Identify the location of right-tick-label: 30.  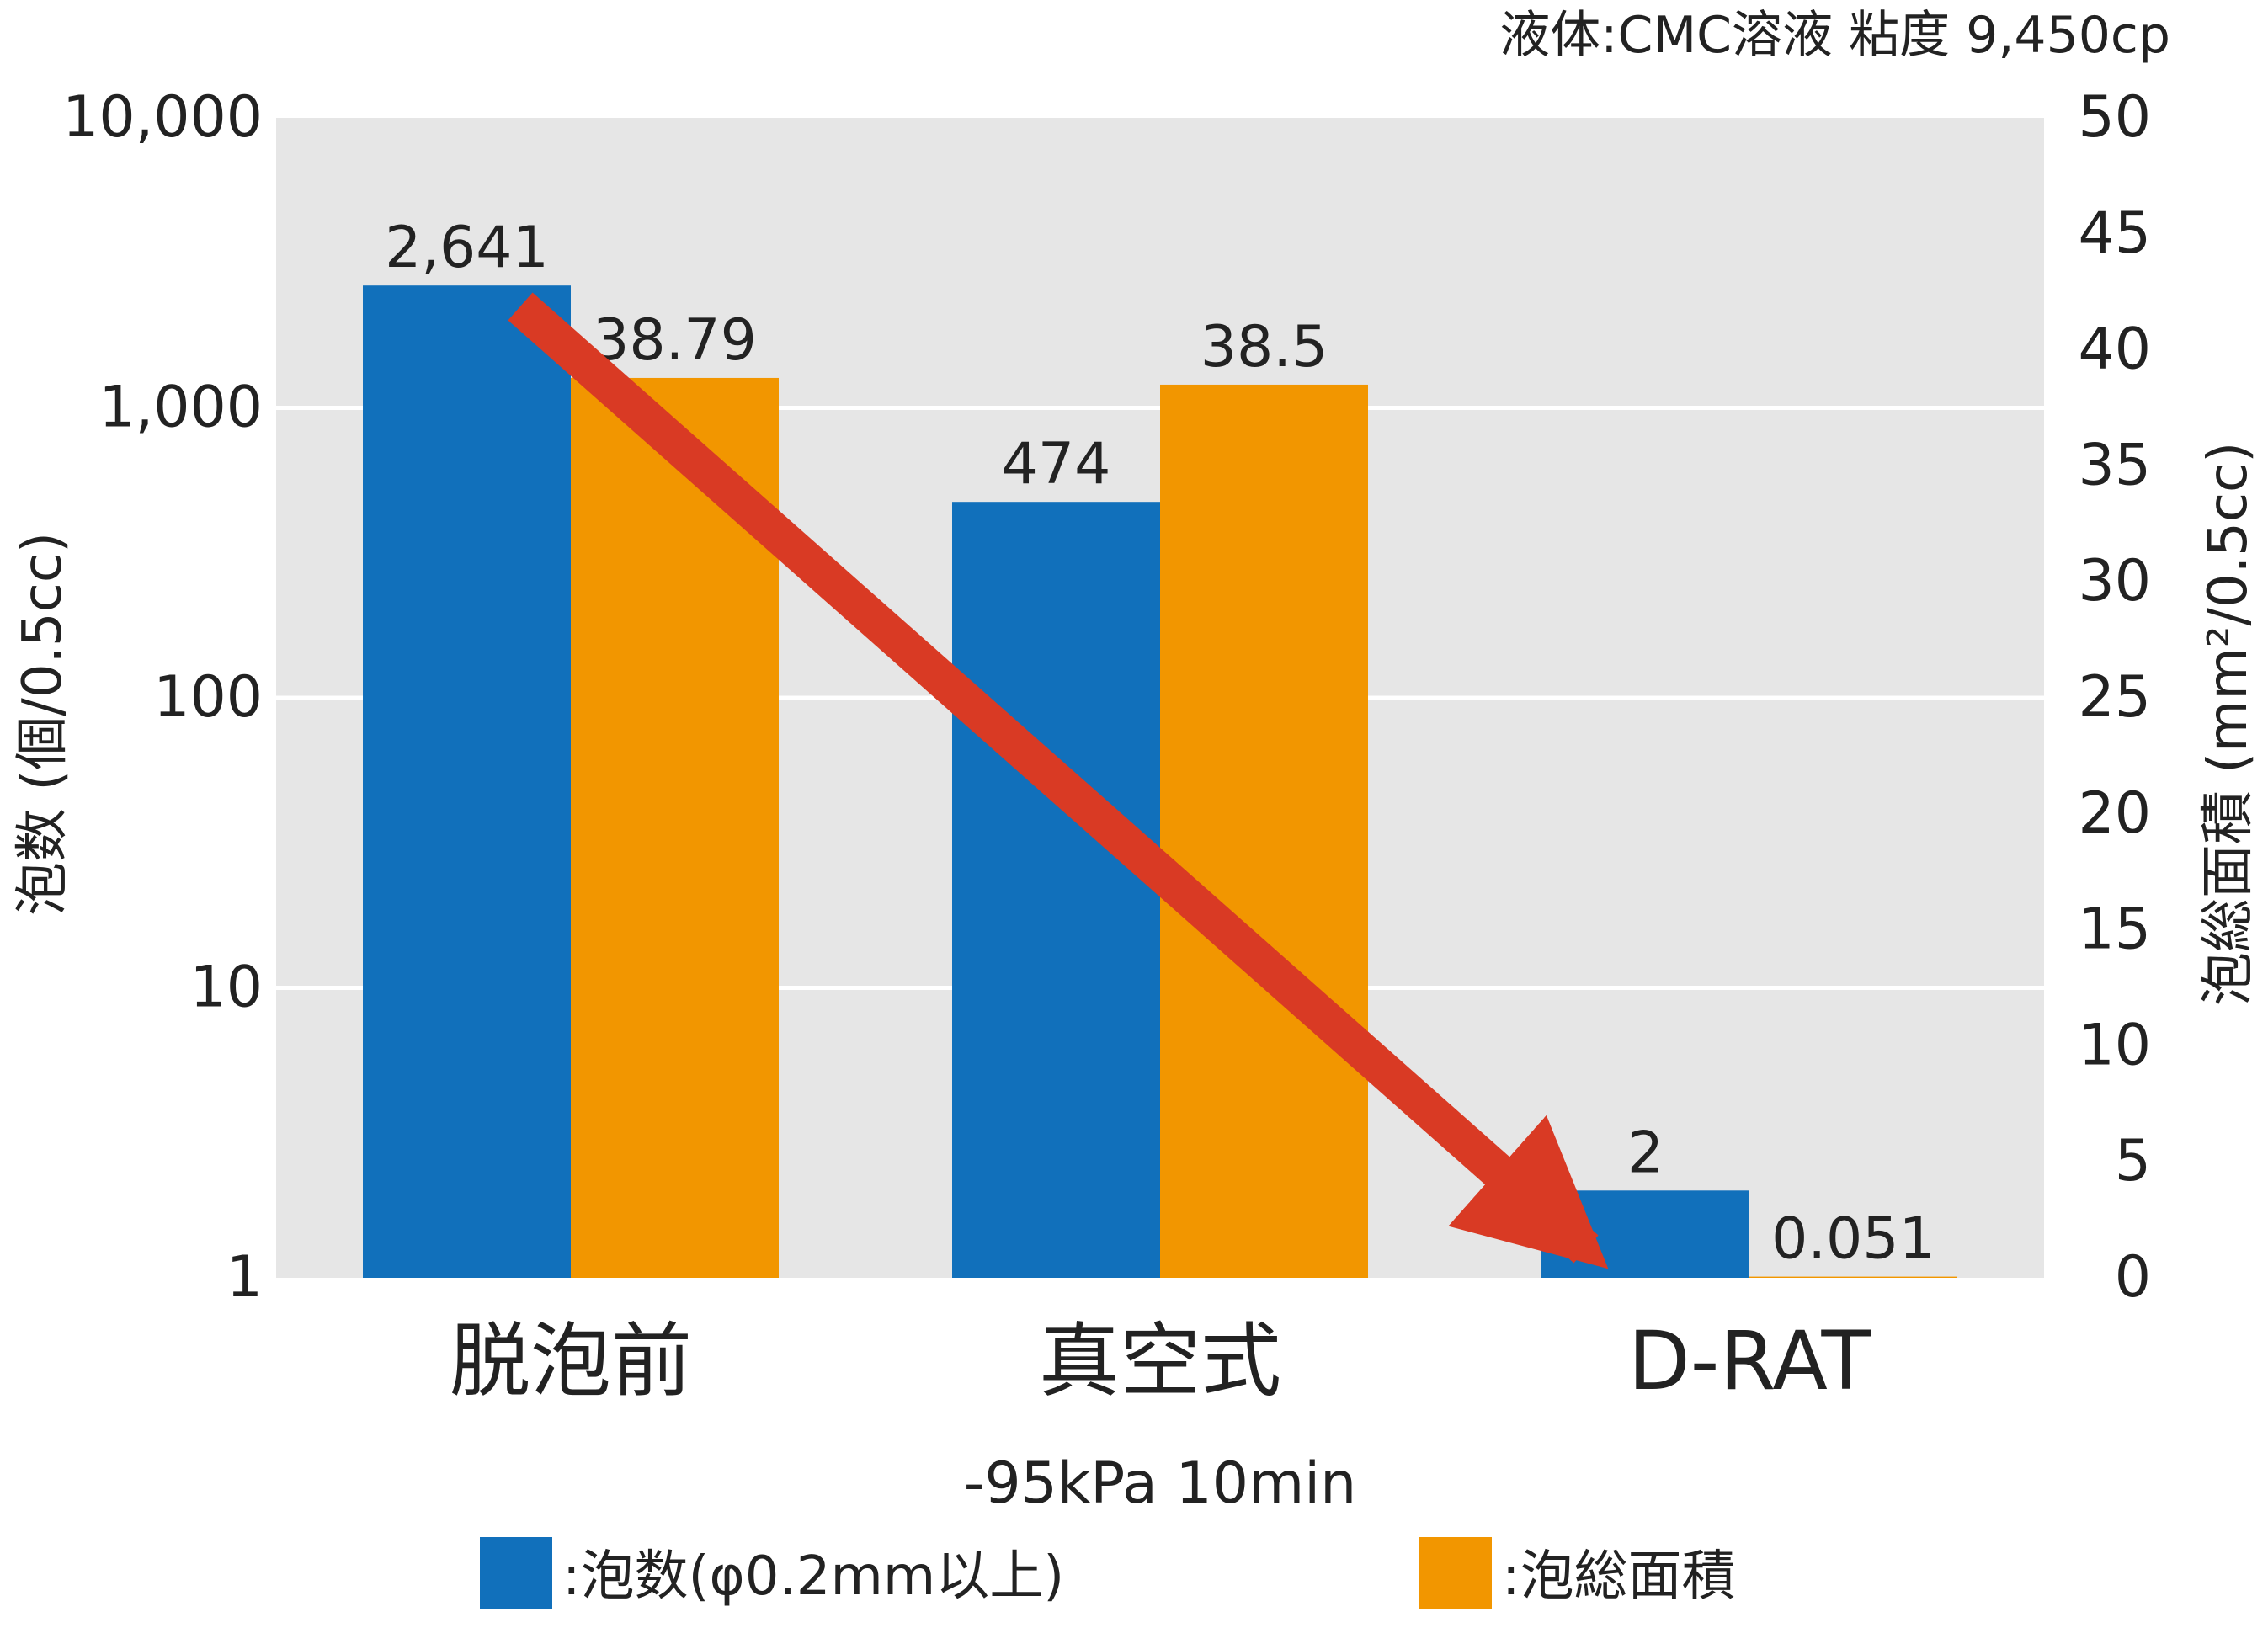
(2115, 581).